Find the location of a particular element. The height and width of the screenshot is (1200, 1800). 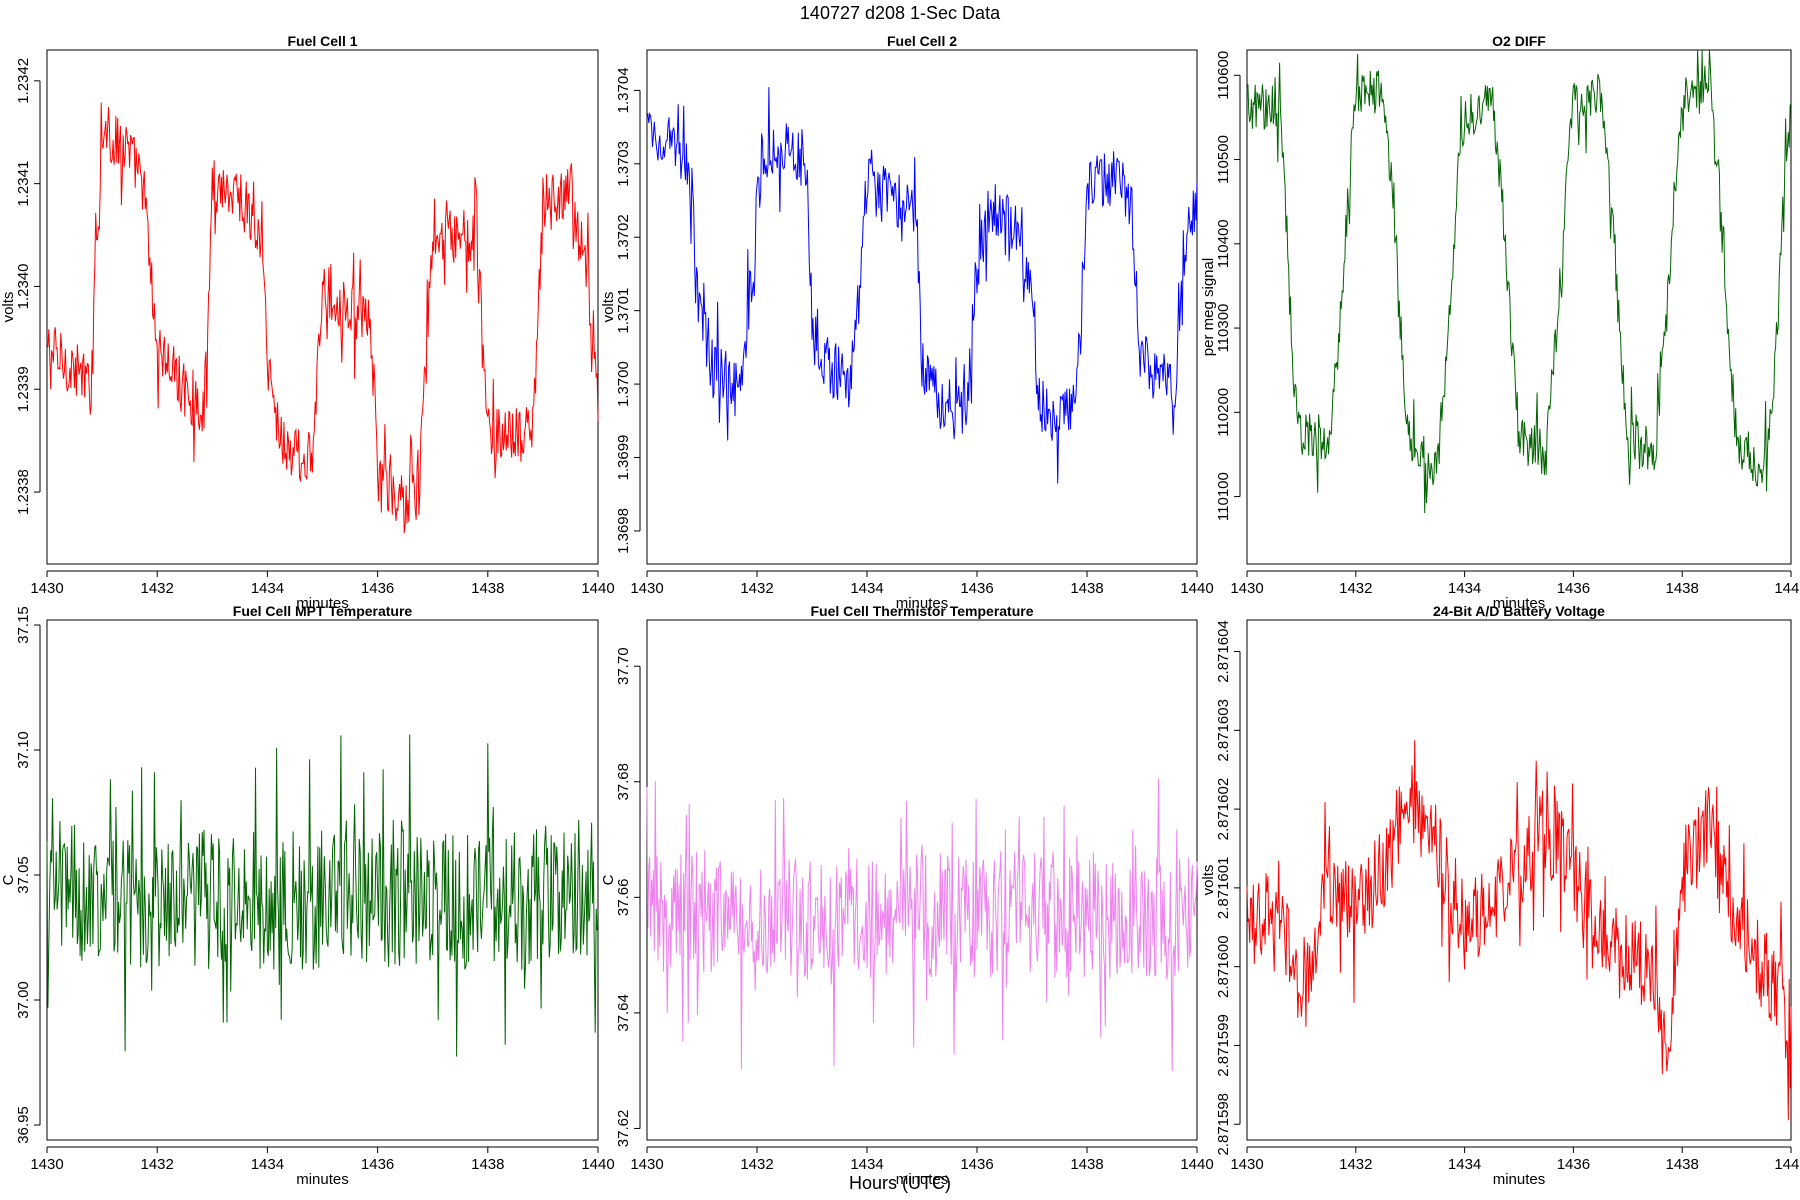

y-tick-label: 1.2338 is located at coordinates (23, 492).